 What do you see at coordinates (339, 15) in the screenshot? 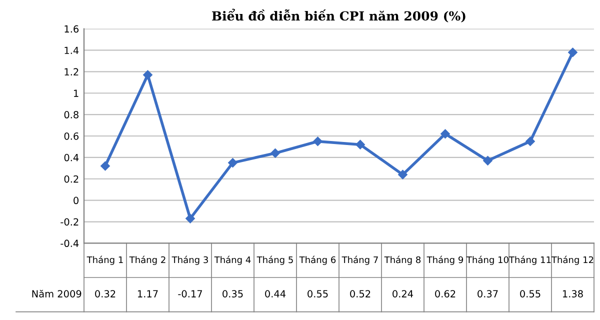
I see `chart-title: Biểu đồ diễn biến CPI năm 2009 (%)` at bounding box center [339, 15].